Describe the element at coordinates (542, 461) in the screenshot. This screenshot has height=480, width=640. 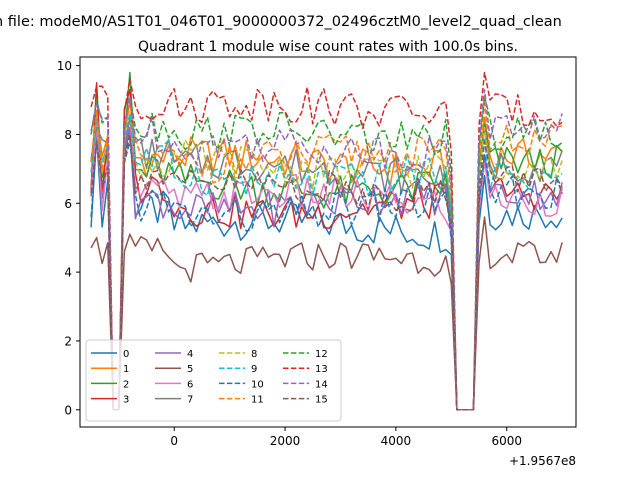
I see `x-axis-offset-label: +1.9567e8` at that location.